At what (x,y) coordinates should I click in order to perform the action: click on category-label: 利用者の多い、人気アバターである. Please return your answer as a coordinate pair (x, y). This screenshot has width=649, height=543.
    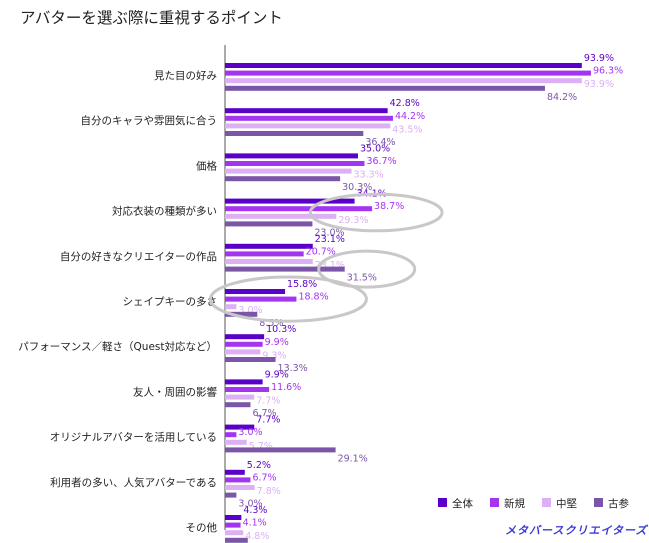
    Looking at the image, I should click on (133, 482).